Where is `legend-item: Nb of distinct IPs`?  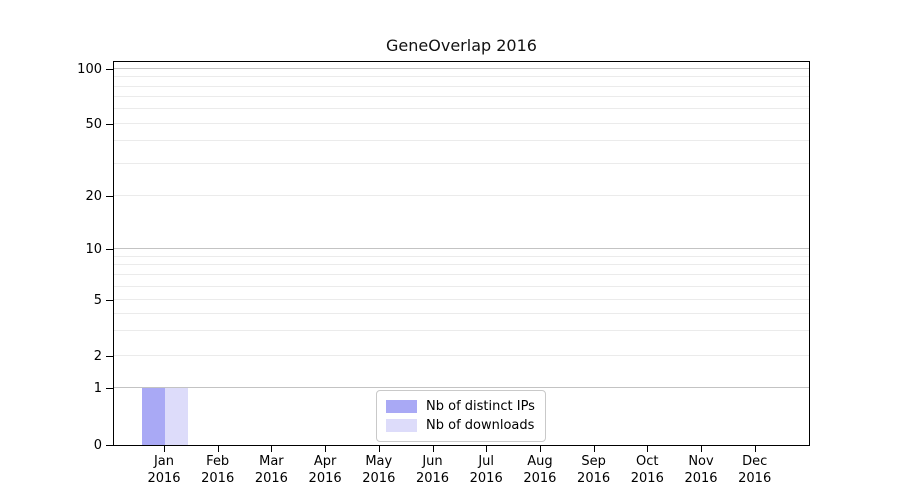
legend-item: Nb of distinct IPs is located at coordinates (461, 406).